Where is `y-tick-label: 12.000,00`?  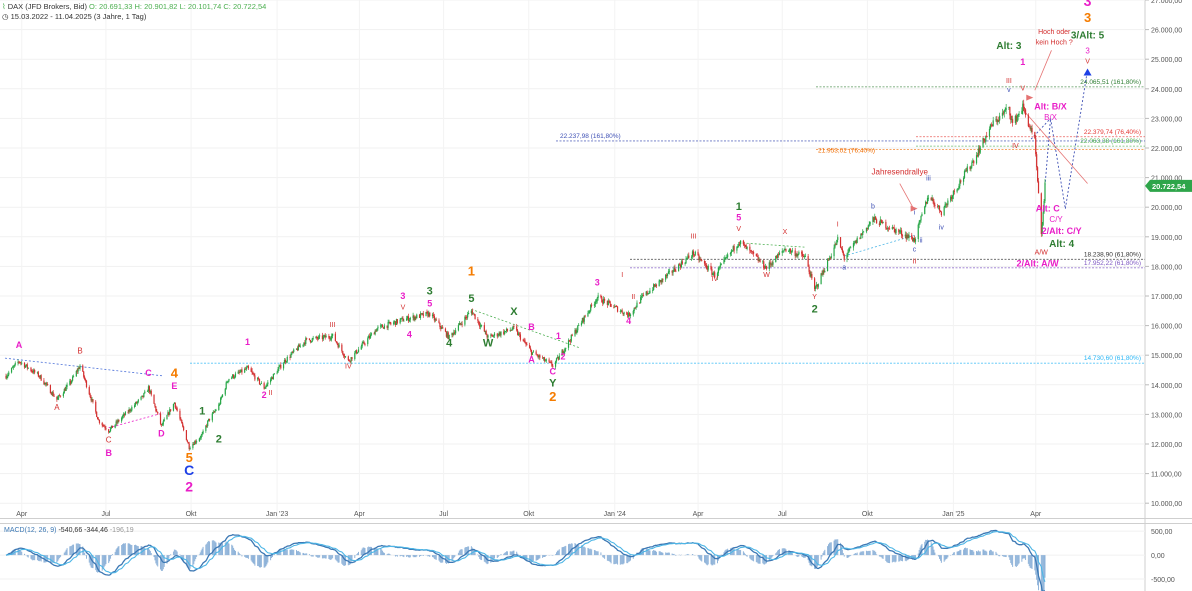
y-tick-label: 12.000,00 is located at coordinates (1166, 445).